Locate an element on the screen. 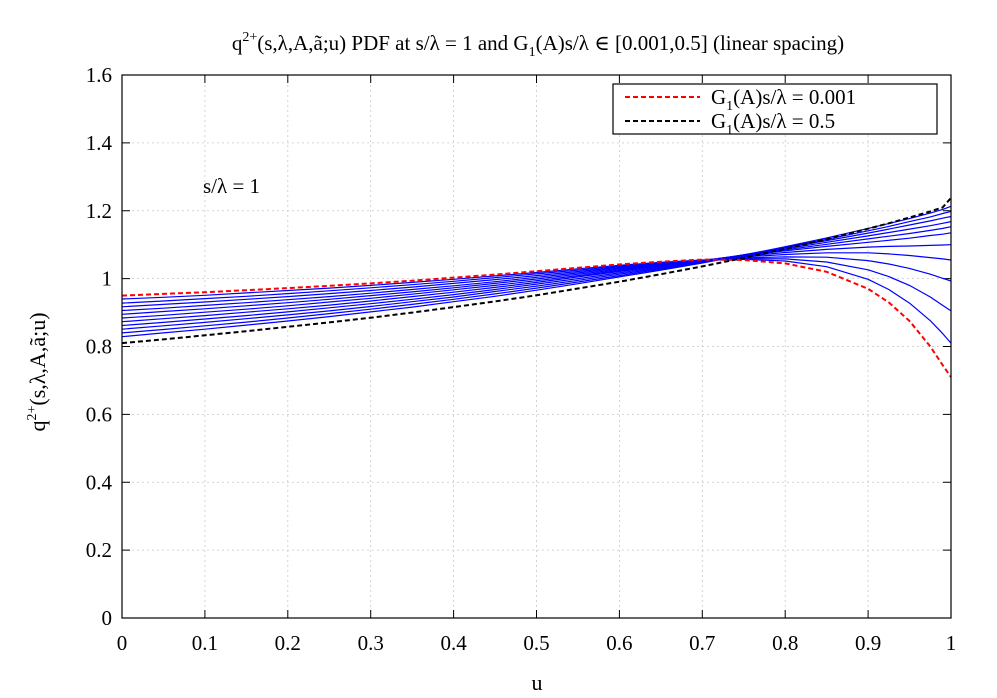 This screenshot has height=698, width=997. x-tick-label: 1 is located at coordinates (951, 643).